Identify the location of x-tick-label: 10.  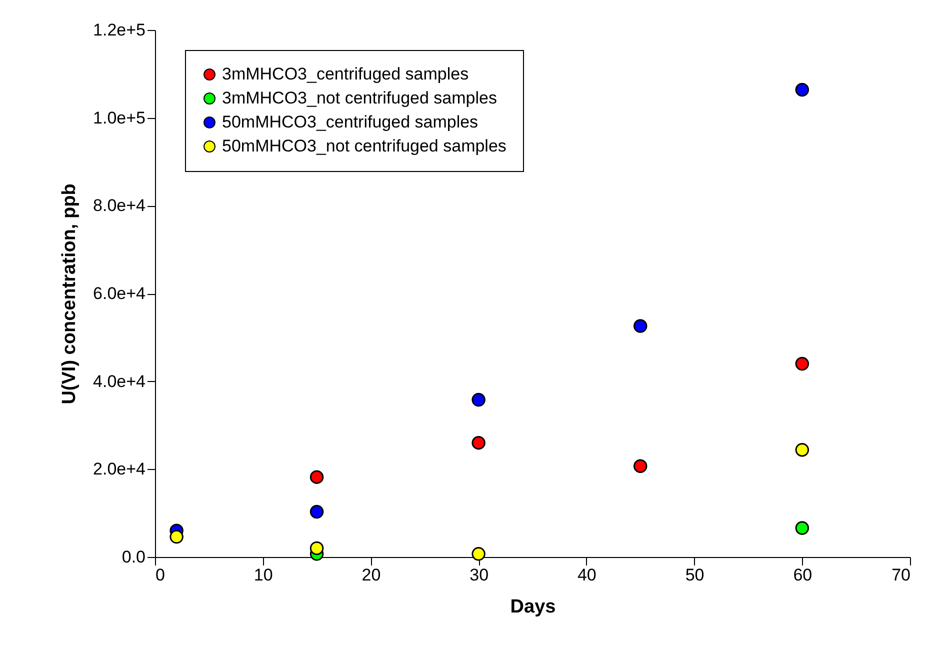
(263, 575).